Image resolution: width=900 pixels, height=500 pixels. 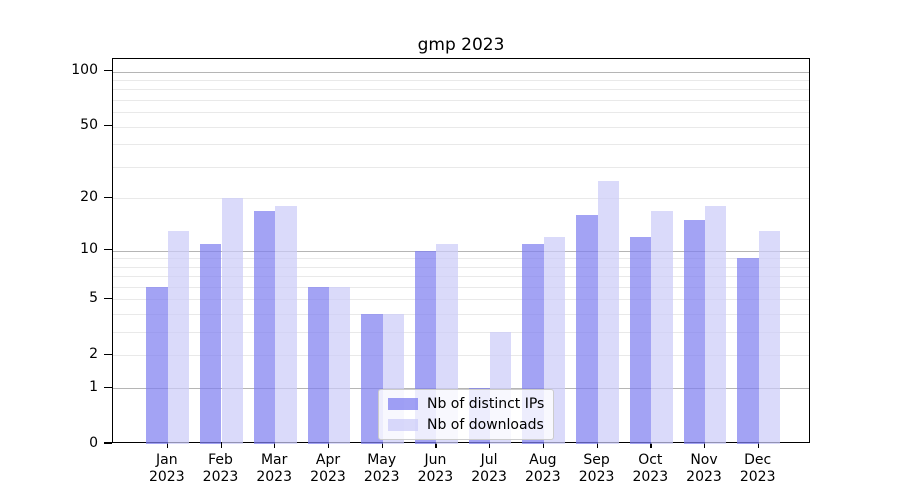 I want to click on x-tick-label: Jun 2023, so click(x=435, y=469).